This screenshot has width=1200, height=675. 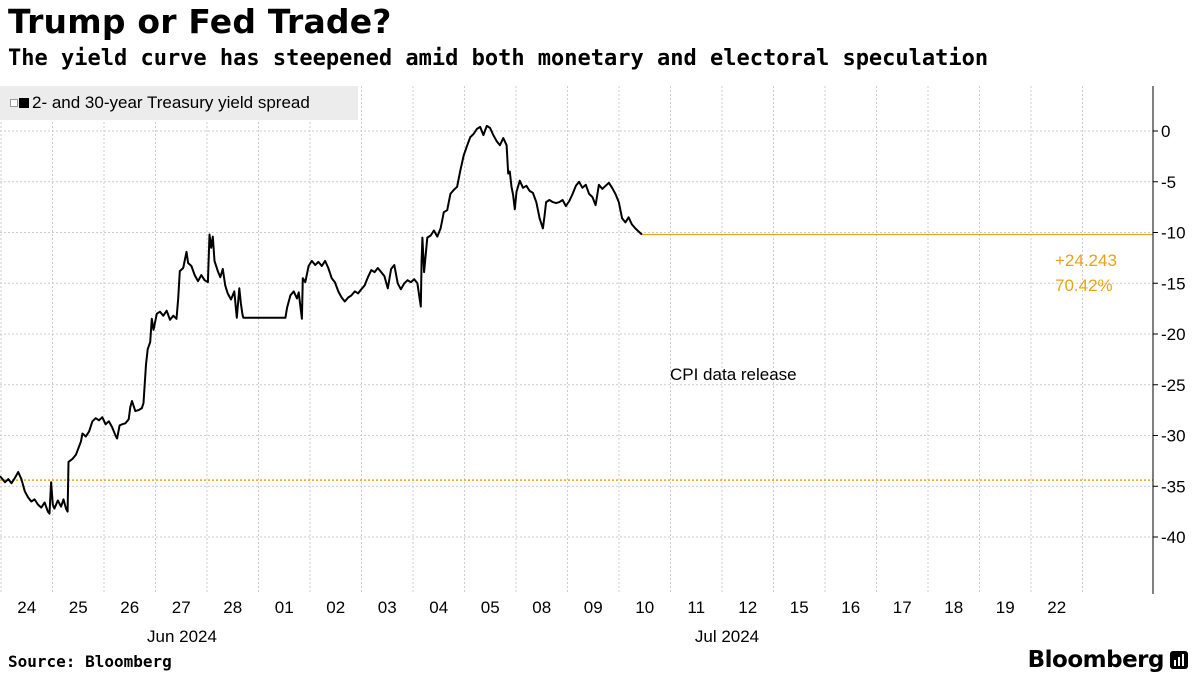 What do you see at coordinates (78, 607) in the screenshot?
I see `x-tick-label: 25` at bounding box center [78, 607].